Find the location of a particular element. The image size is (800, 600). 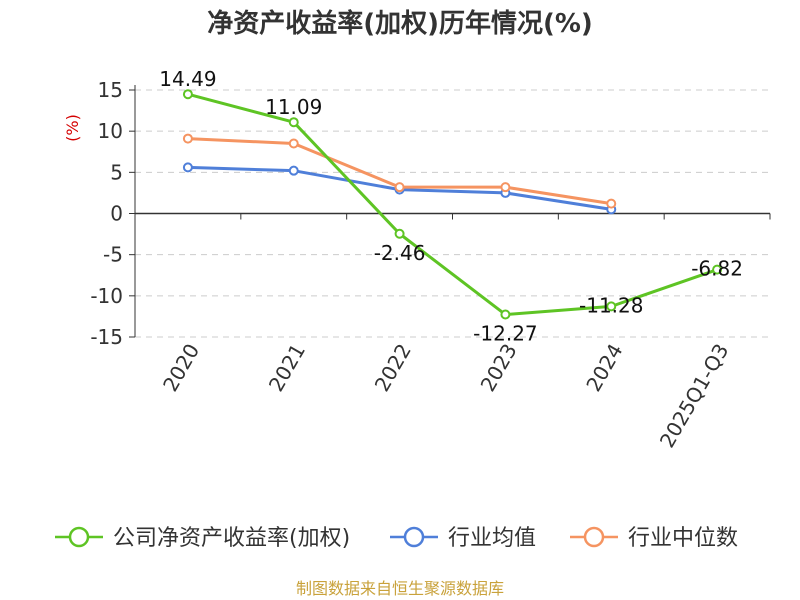

legend-label: 行业中位数 is located at coordinates (683, 538).